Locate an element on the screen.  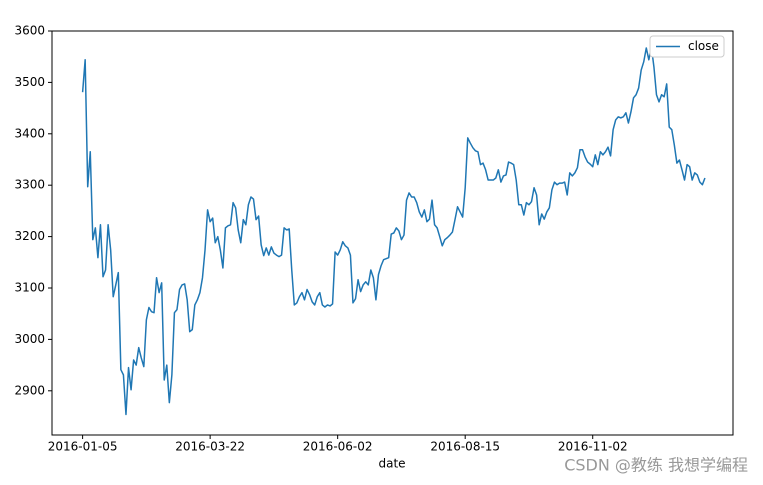
x-axis-label: date is located at coordinates (391, 464).